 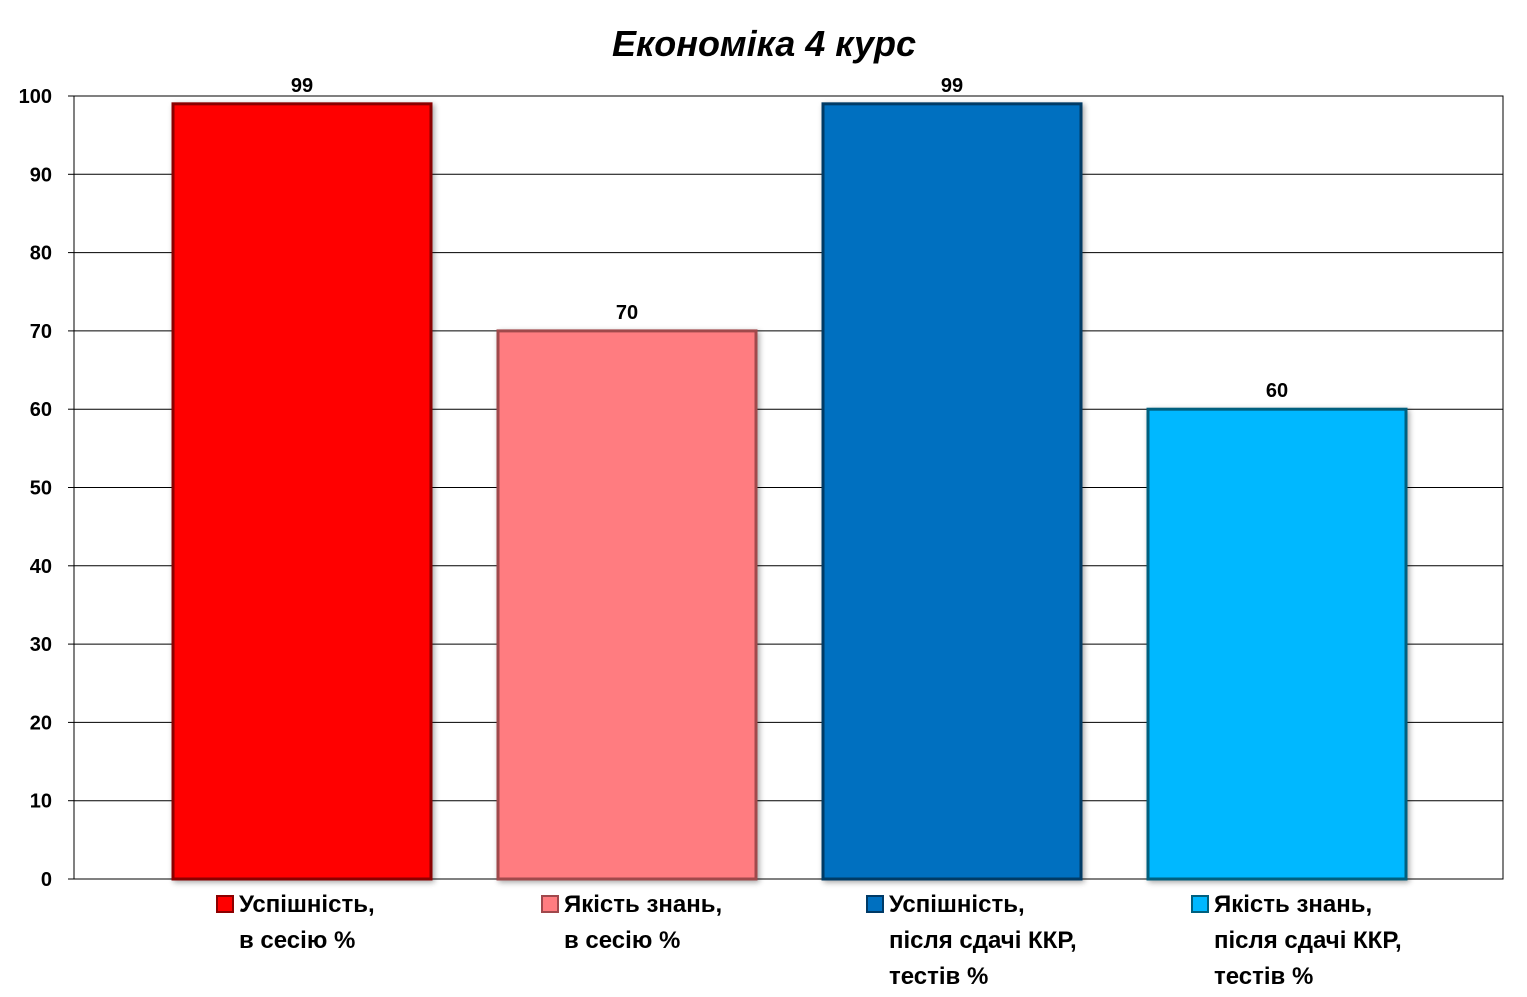 What do you see at coordinates (952, 86) in the screenshot?
I see `data-label-3: 99` at bounding box center [952, 86].